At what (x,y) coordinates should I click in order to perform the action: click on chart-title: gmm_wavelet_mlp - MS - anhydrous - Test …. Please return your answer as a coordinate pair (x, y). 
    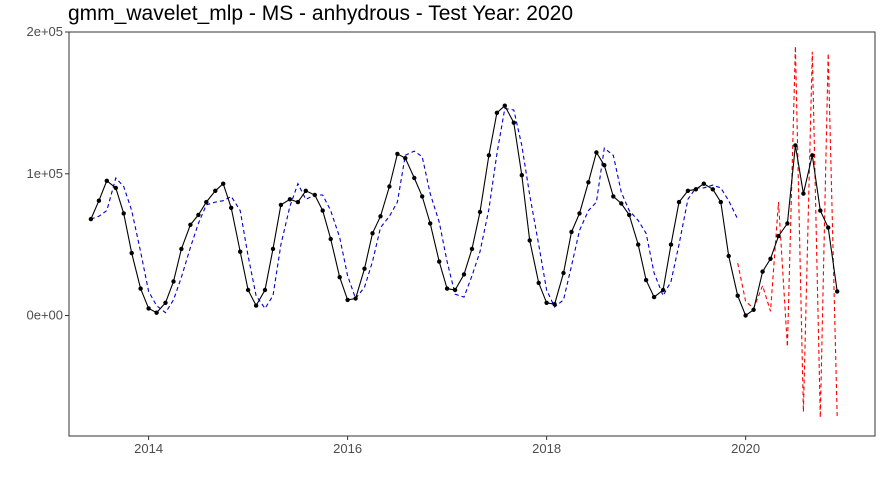
    Looking at the image, I should click on (320, 13).